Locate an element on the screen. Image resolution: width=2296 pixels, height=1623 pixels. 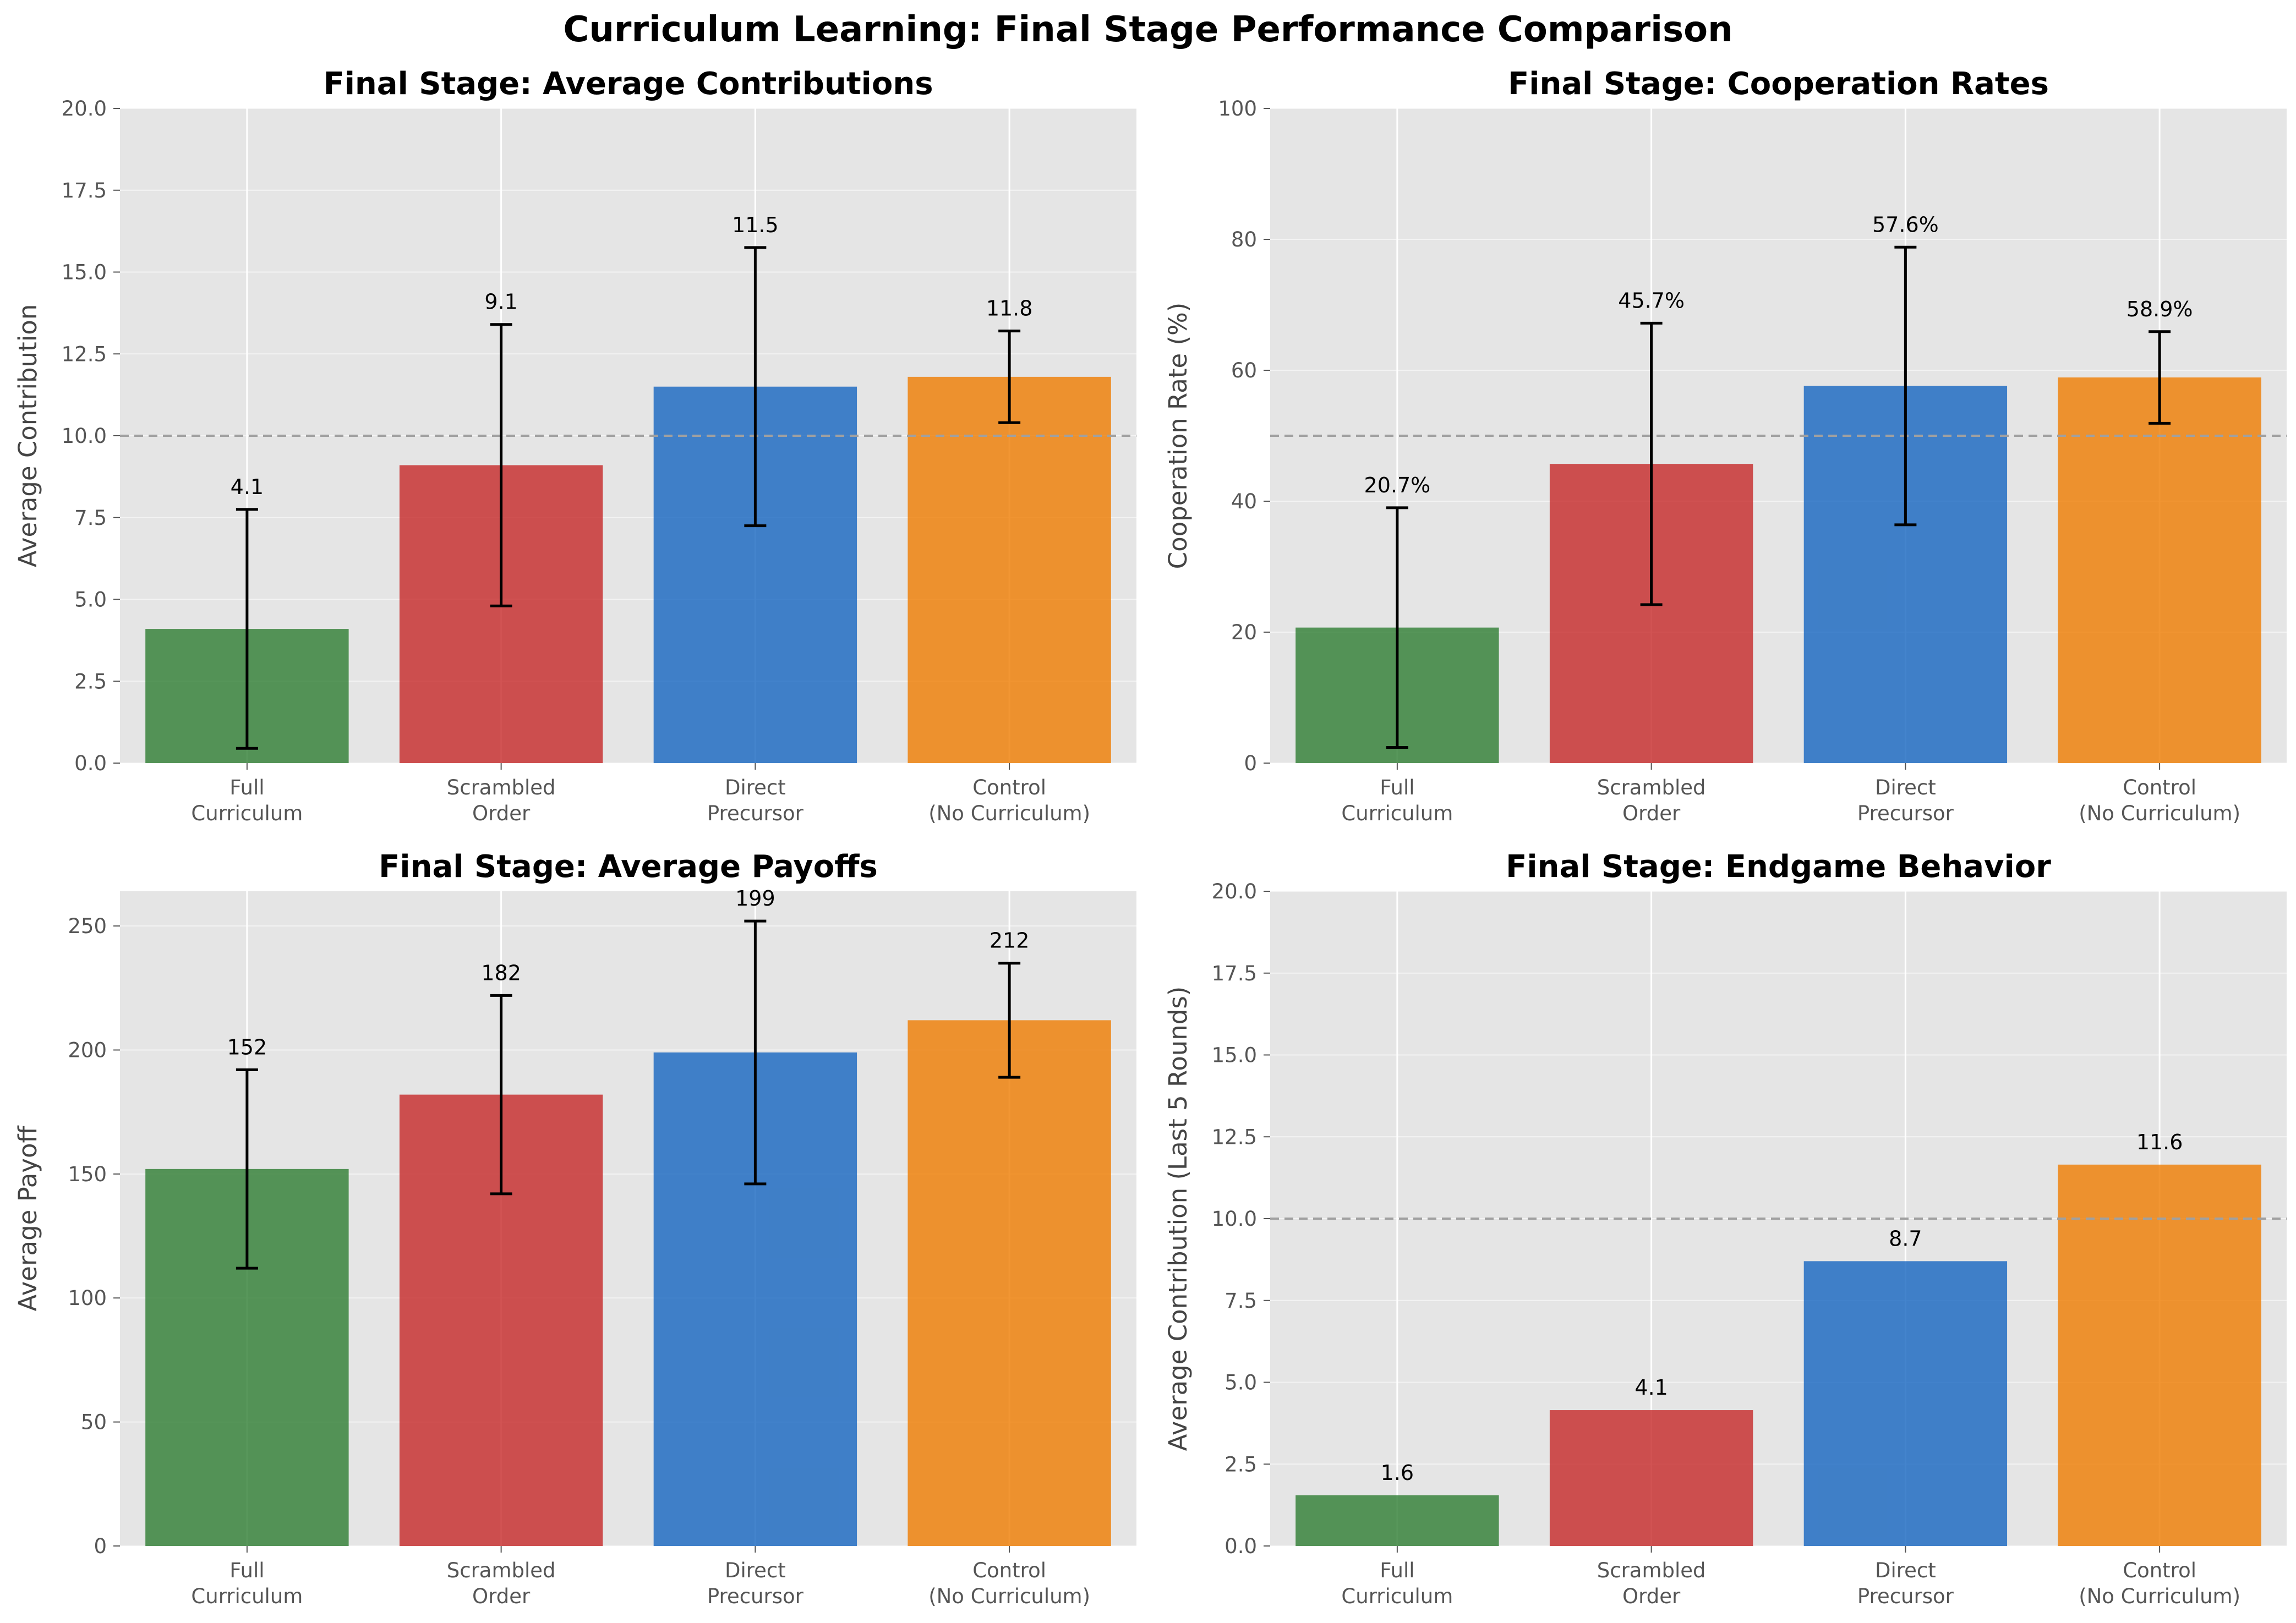
data-label: 45.7% is located at coordinates (1652, 300).